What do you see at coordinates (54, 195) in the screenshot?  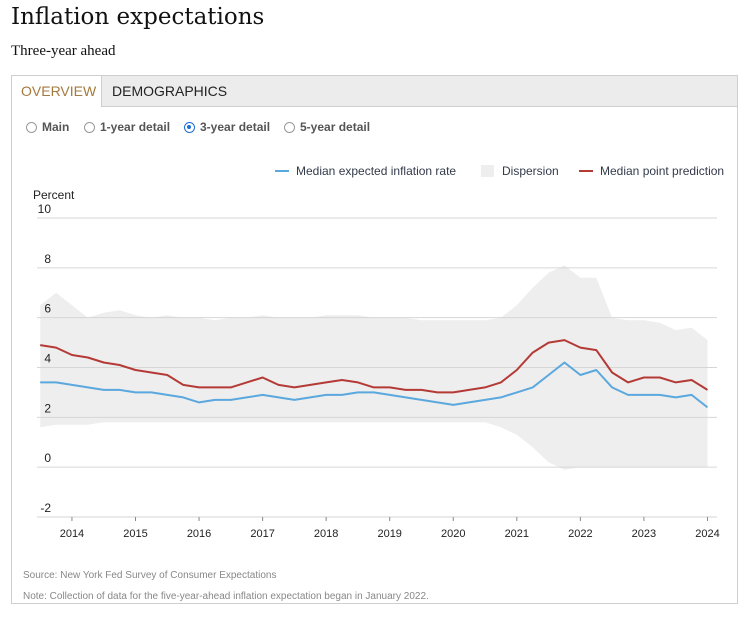 I see `y-axis-label: Percent` at bounding box center [54, 195].